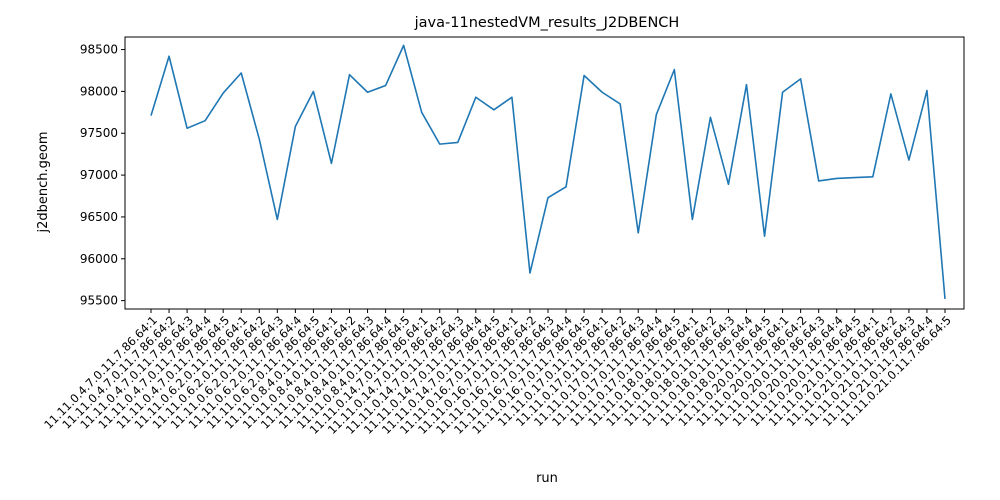 Image resolution: width=1000 pixels, height=500 pixels. What do you see at coordinates (43, 182) in the screenshot?
I see `y-axis-label: j2dbench.geom` at bounding box center [43, 182].